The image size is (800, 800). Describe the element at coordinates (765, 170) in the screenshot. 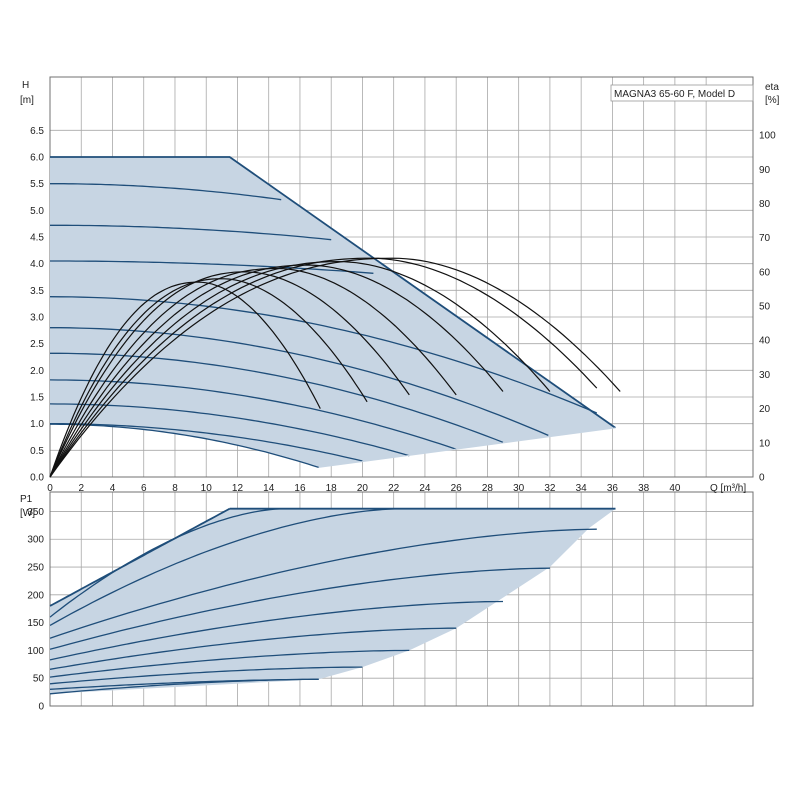

I see `y2-tick-label: 90` at that location.